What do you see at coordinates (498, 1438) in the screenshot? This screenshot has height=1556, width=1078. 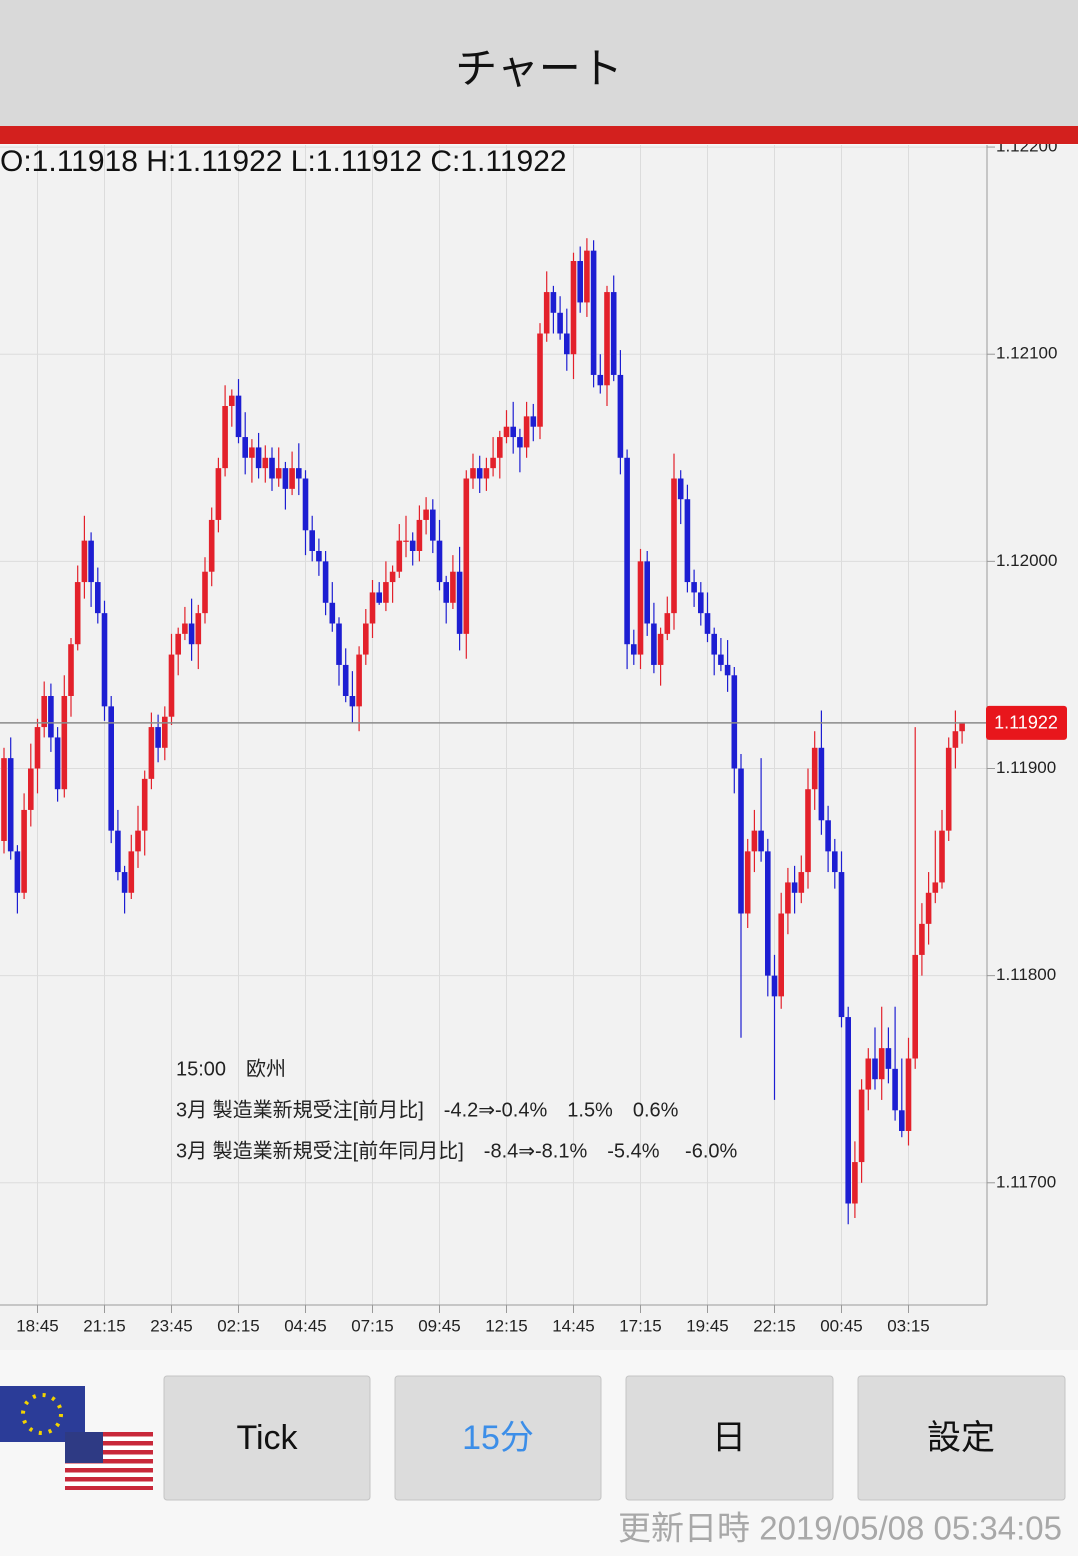 I see `button: 15分` at bounding box center [498, 1438].